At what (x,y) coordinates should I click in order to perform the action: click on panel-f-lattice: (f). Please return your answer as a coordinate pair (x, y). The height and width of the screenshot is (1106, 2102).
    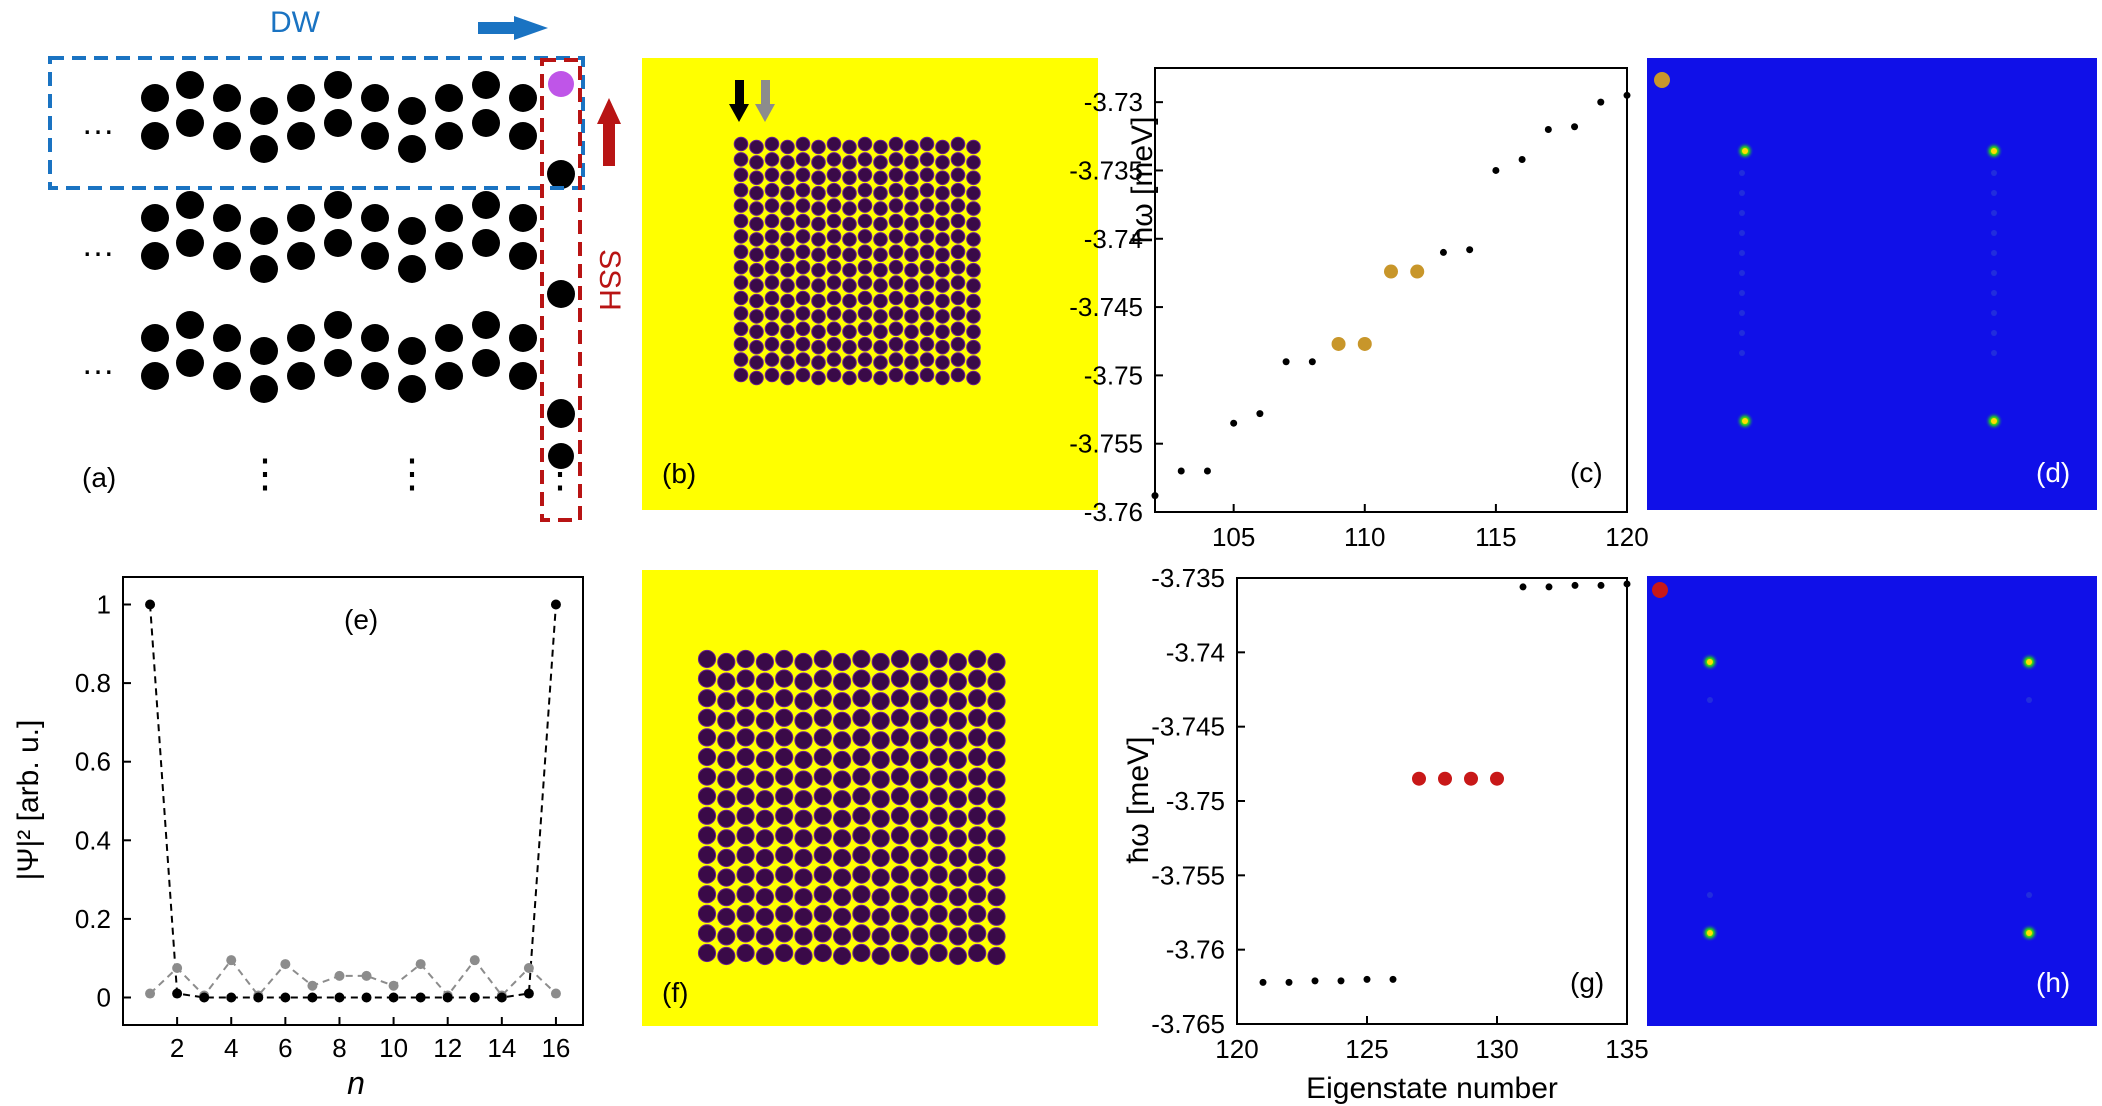
    Looking at the image, I should click on (870, 798).